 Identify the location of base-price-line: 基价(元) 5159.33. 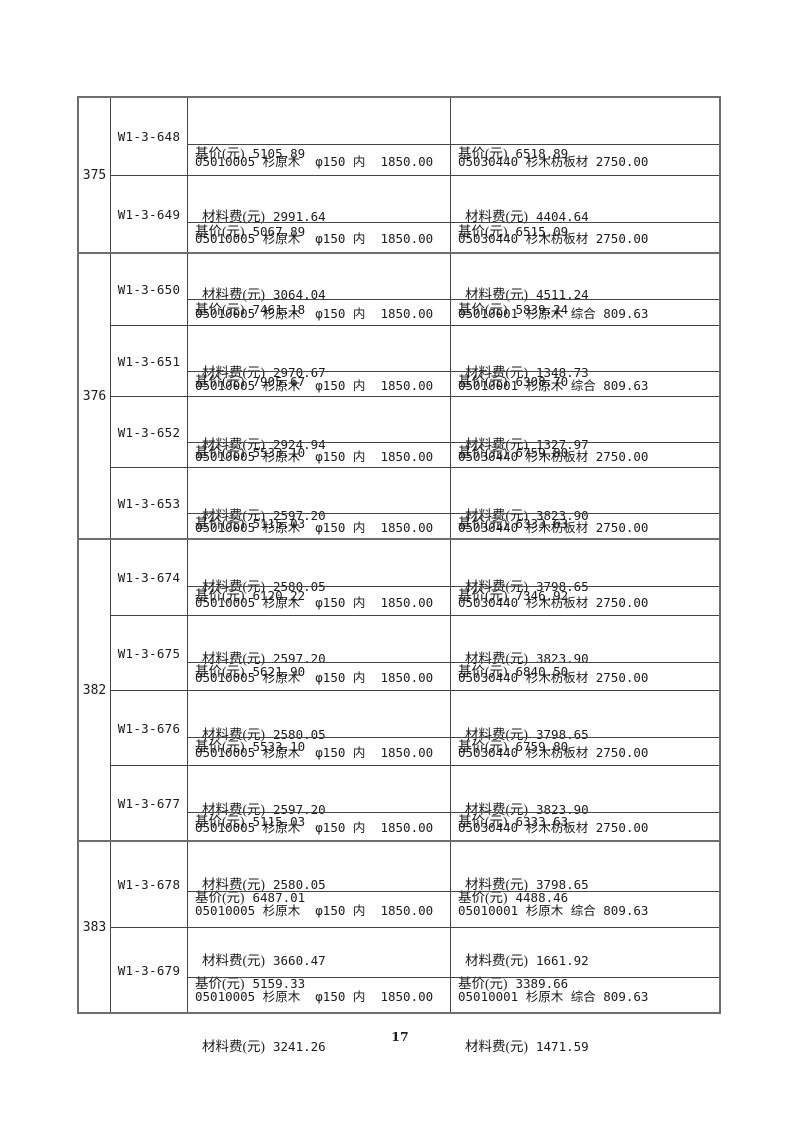
(319, 983).